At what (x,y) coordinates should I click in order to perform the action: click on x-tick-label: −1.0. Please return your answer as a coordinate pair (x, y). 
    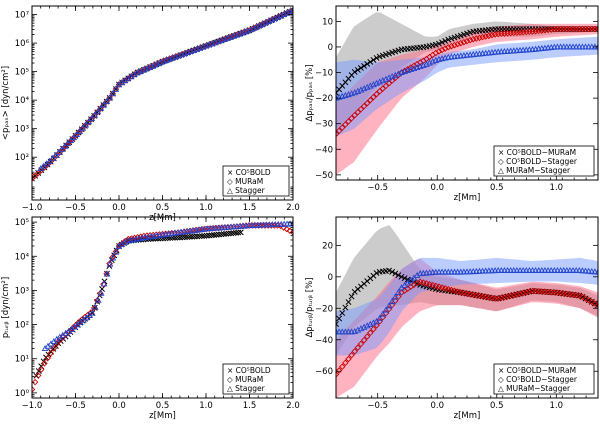
    Looking at the image, I should click on (32, 406).